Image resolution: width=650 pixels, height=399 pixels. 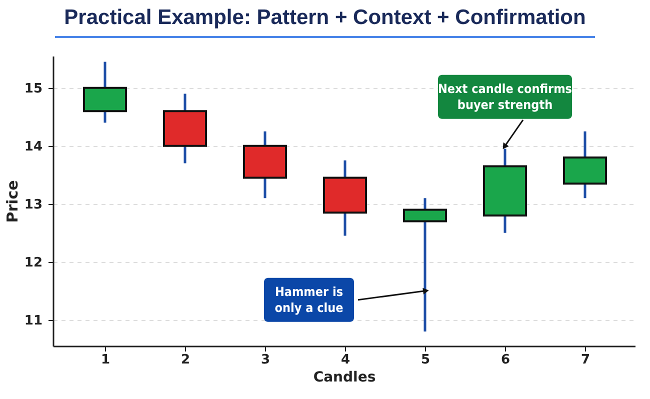 I want to click on y-axis-title: Price, so click(x=12, y=201).